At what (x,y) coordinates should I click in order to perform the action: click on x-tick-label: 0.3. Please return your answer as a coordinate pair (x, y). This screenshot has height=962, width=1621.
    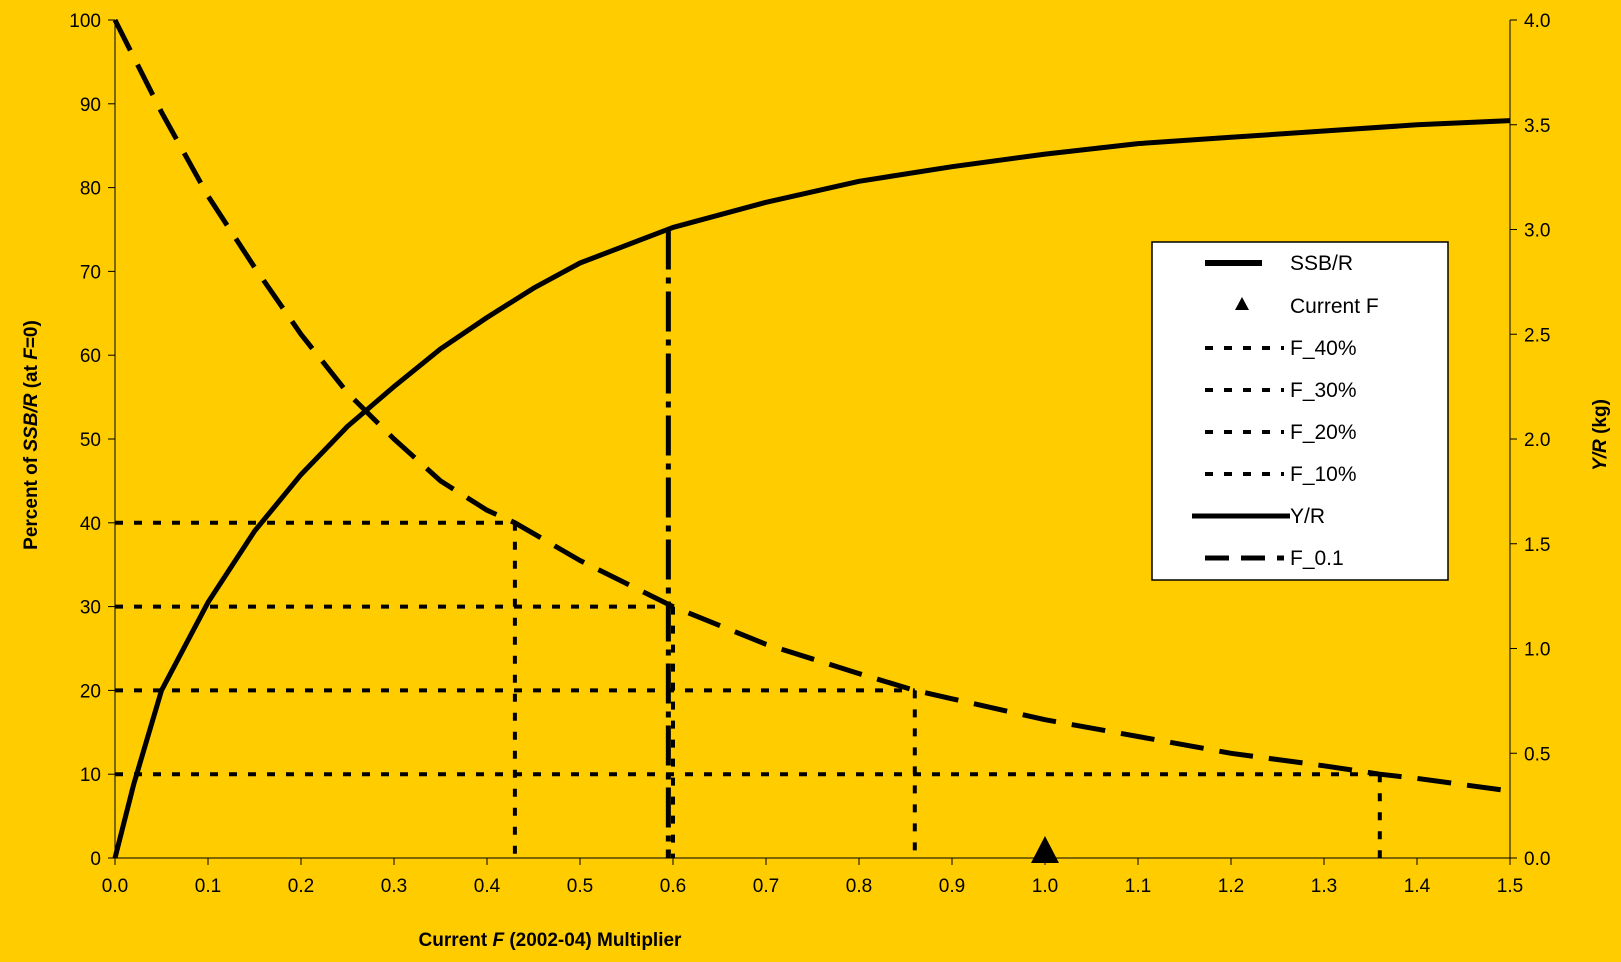
    Looking at the image, I should click on (394, 886).